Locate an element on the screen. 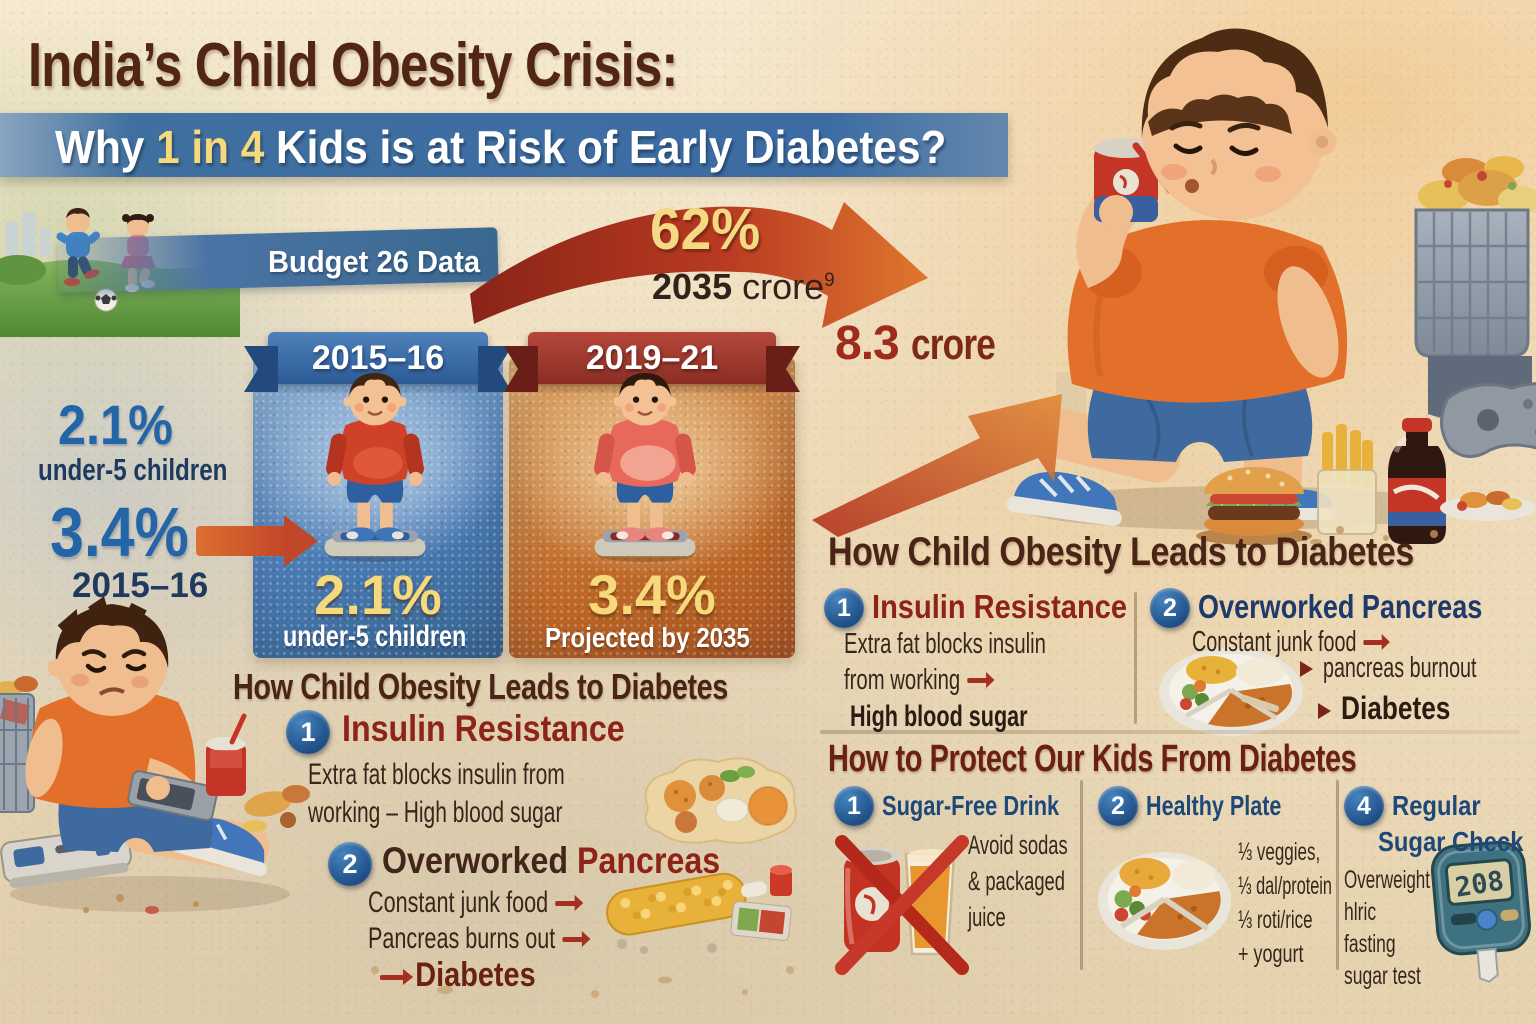  soda-cup-icon is located at coordinates (226, 754).